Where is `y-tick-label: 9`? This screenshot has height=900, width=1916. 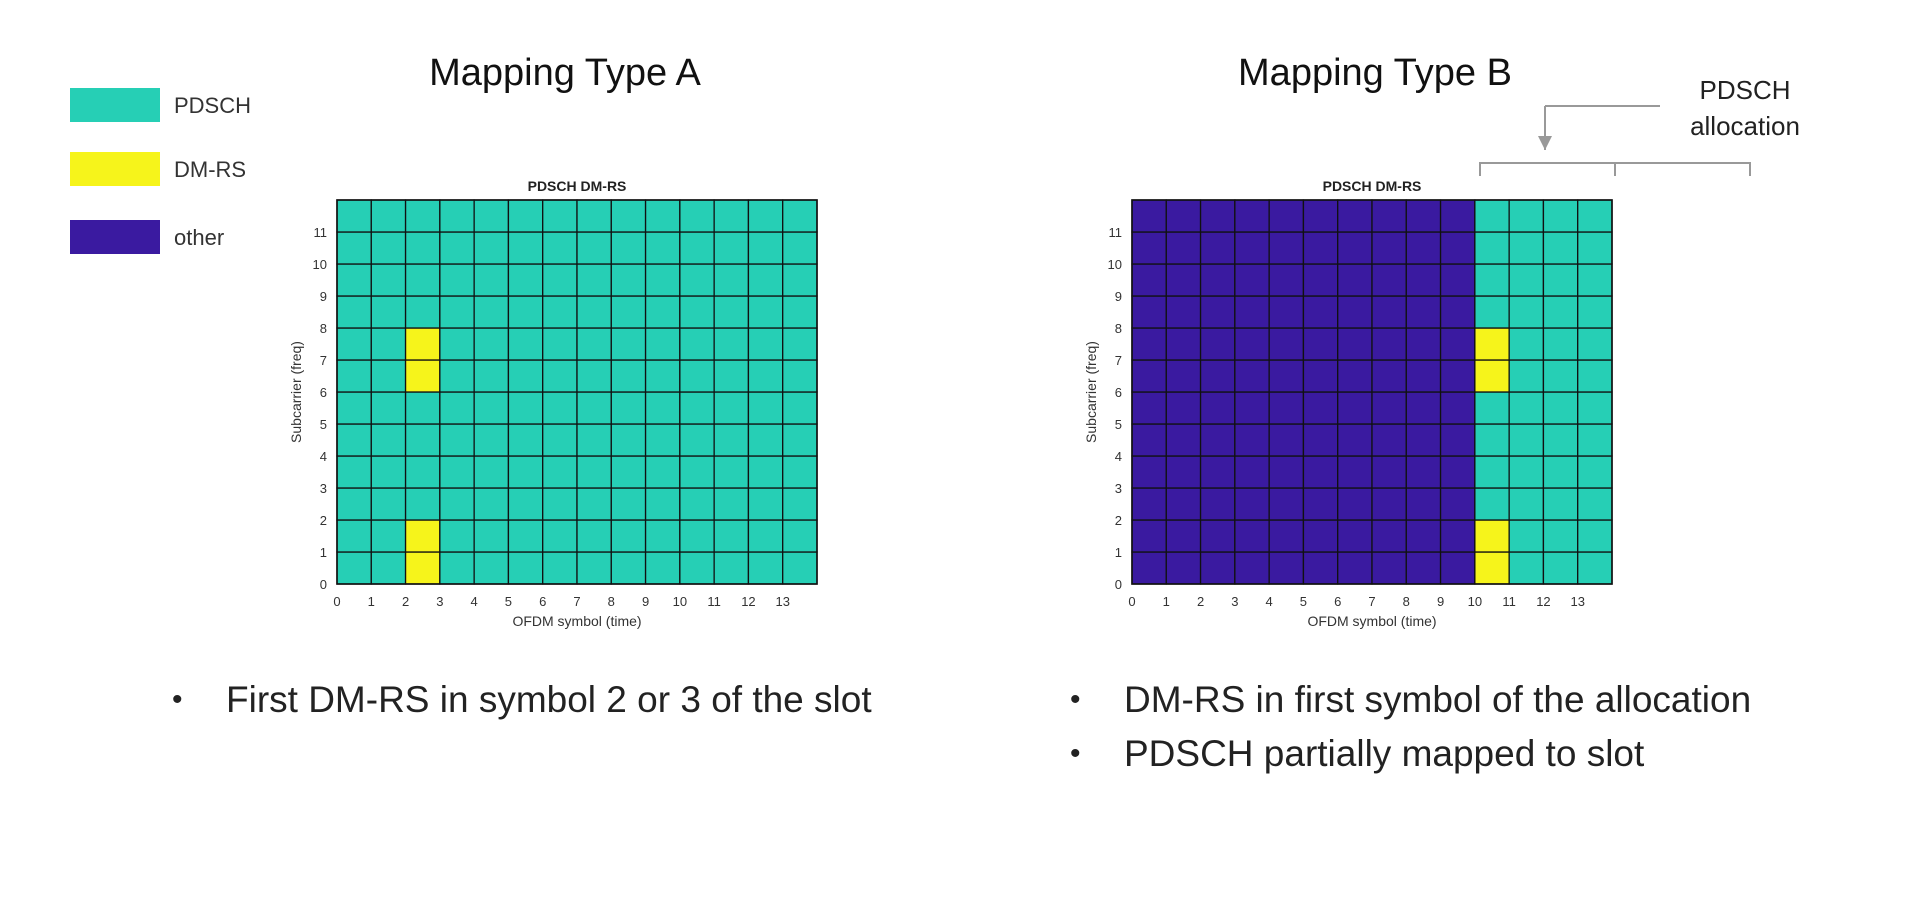
y-tick-label: 9 is located at coordinates (1118, 296).